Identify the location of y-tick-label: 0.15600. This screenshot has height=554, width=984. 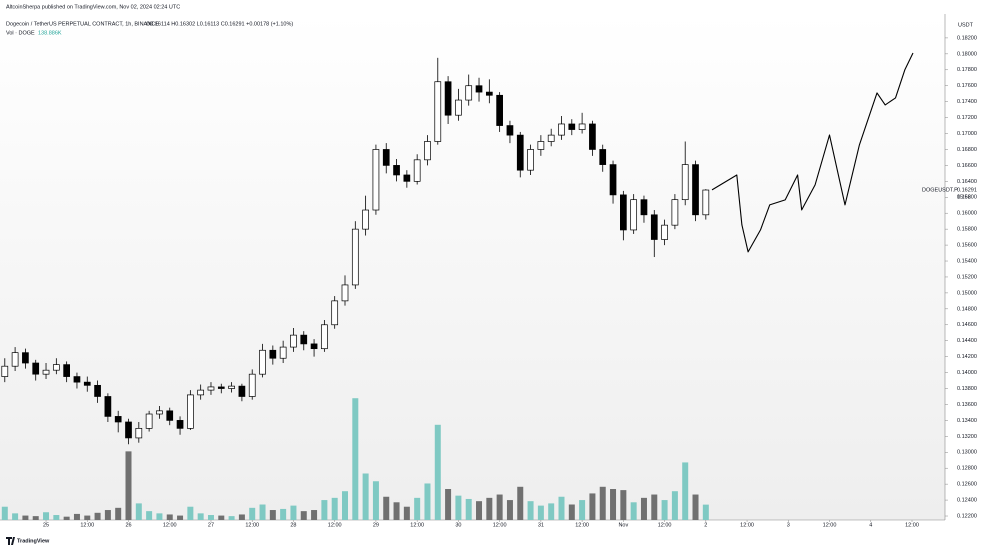
(967, 246).